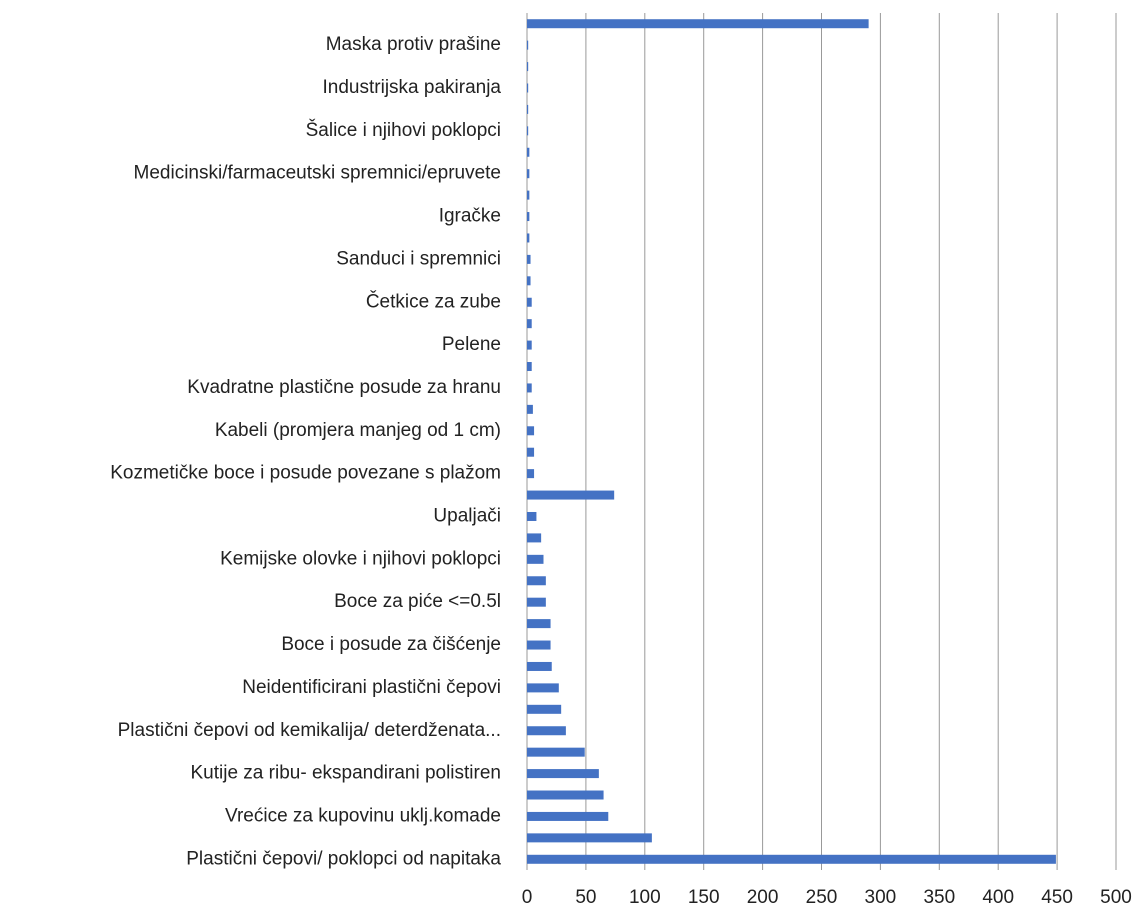 The width and height of the screenshot is (1143, 919). Describe the element at coordinates (527, 897) in the screenshot. I see `x-tick-label: 0` at that location.